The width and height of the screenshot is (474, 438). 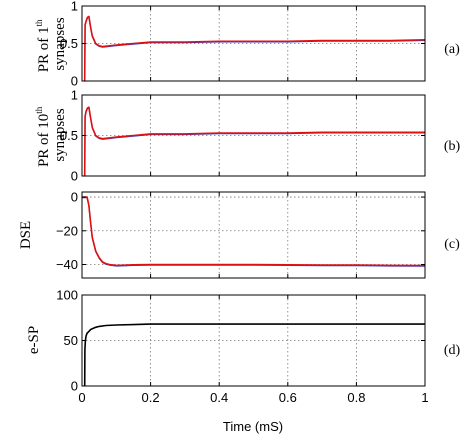 I want to click on panel-b-ytick-label-2: 1, so click(x=74, y=95).